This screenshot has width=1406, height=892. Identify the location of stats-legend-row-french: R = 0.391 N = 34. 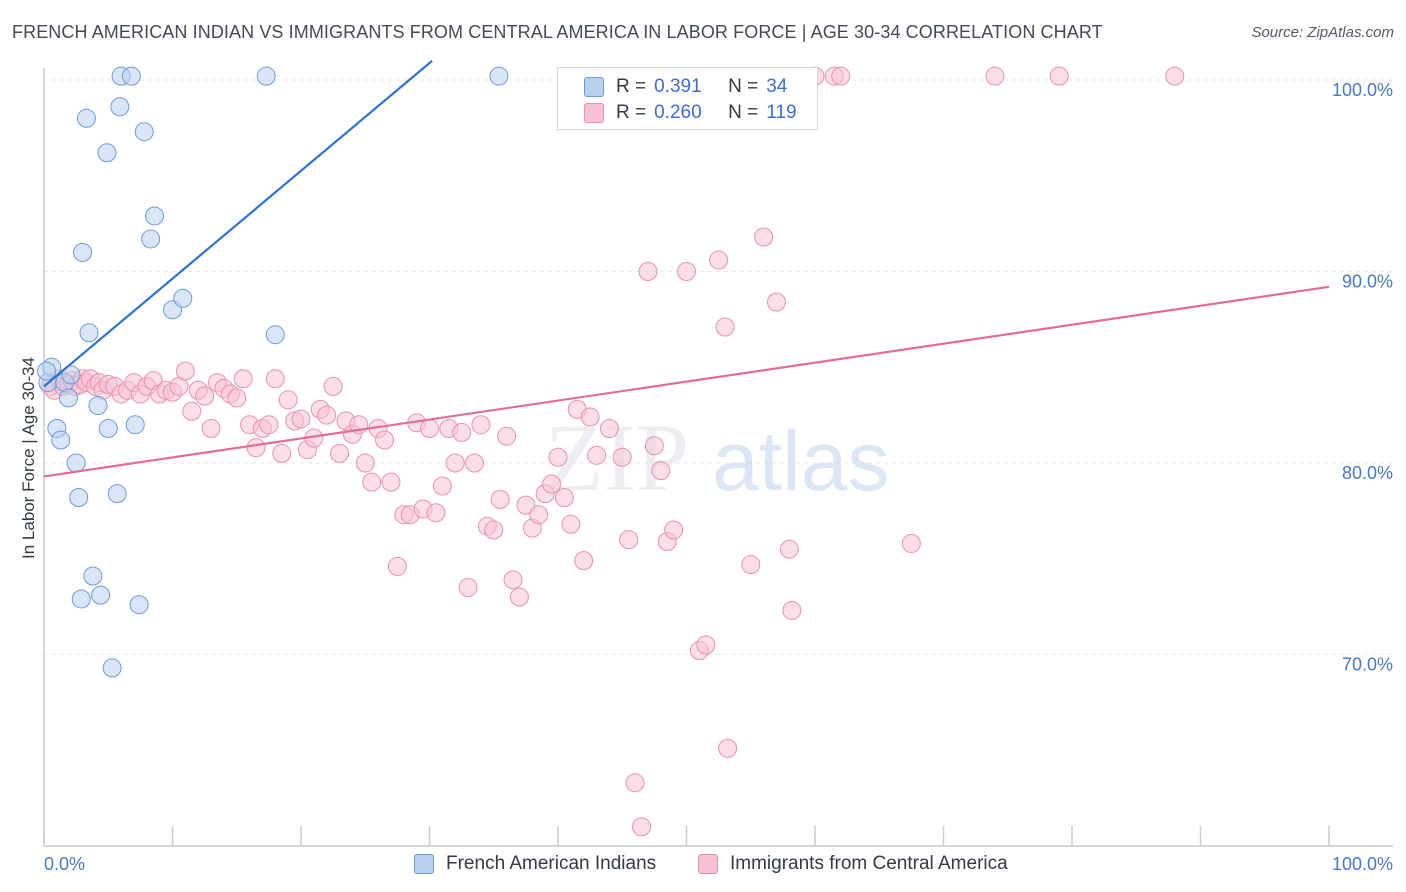
(685, 87).